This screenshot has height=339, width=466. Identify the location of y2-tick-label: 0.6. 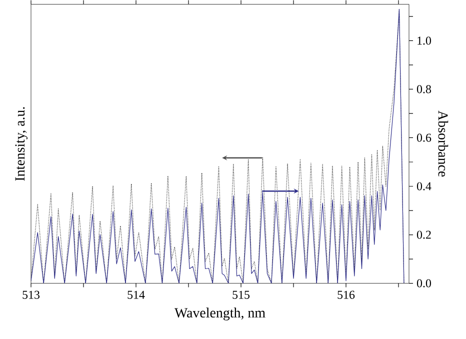
(424, 138).